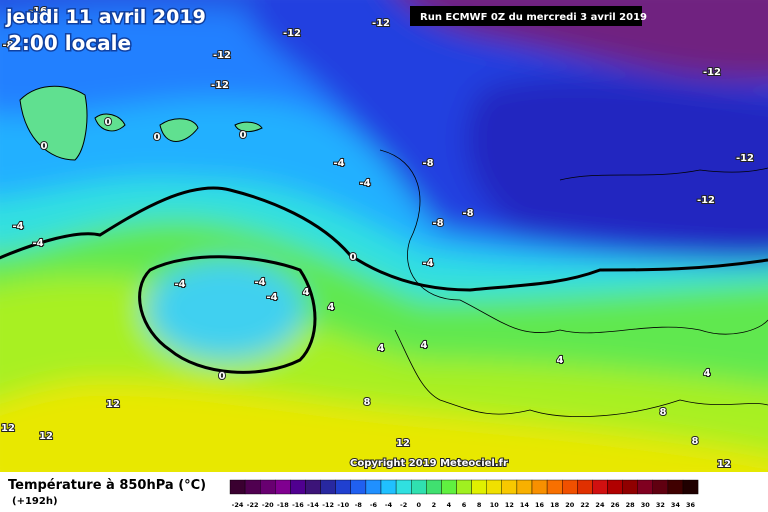 The image size is (768, 512). Describe the element at coordinates (533, 17) in the screenshot. I see `run: Run ECMWF 0Z du mercredi 3 avril 2019` at that location.